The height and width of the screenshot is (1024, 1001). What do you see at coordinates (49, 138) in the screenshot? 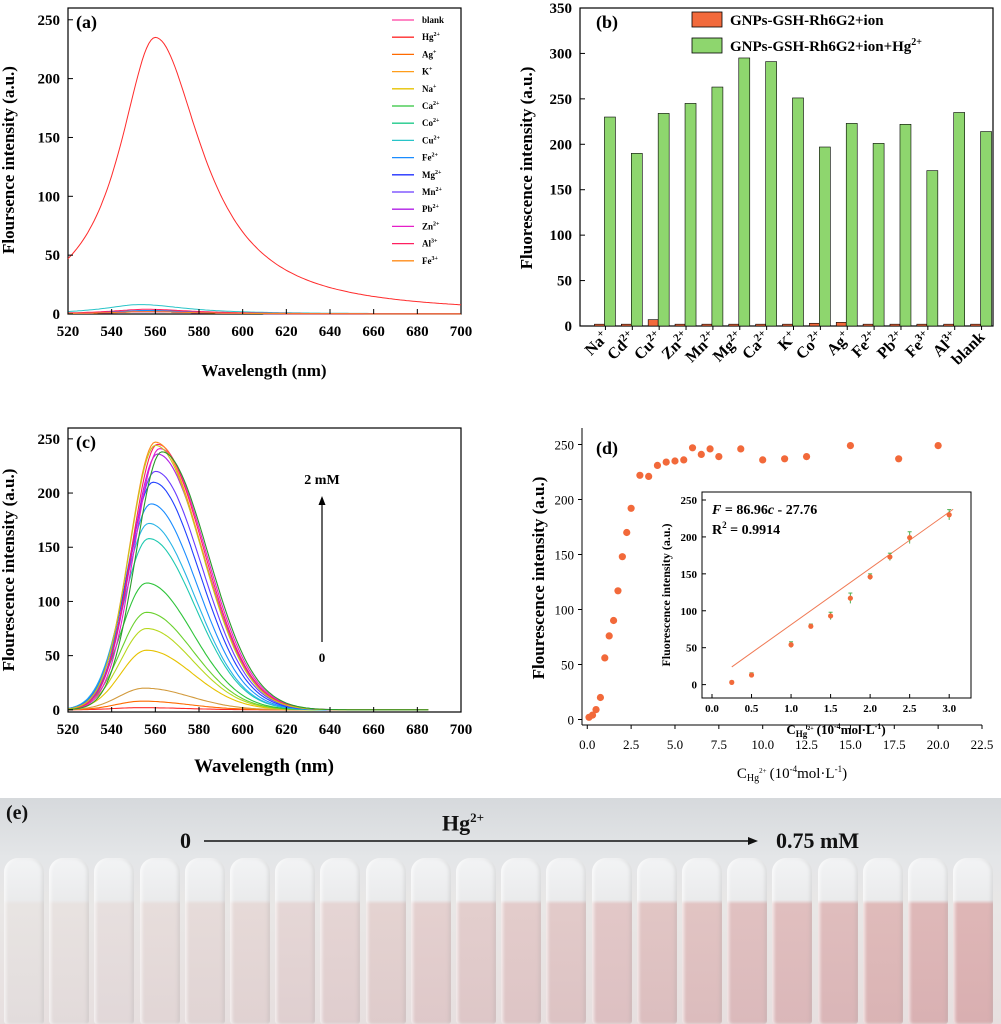
I see `y-tick-label: 150` at bounding box center [49, 138].